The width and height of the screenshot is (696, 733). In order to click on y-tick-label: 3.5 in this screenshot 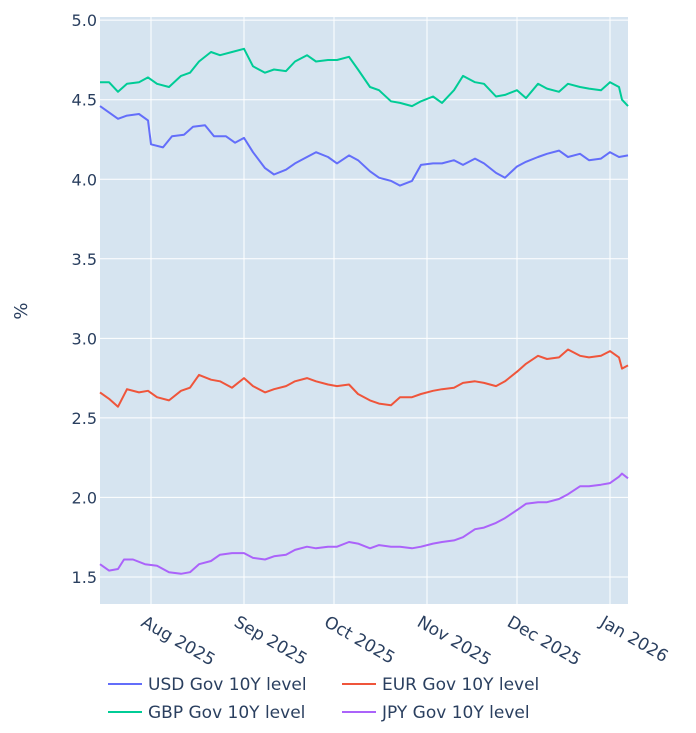, I will do `click(84, 259)`.